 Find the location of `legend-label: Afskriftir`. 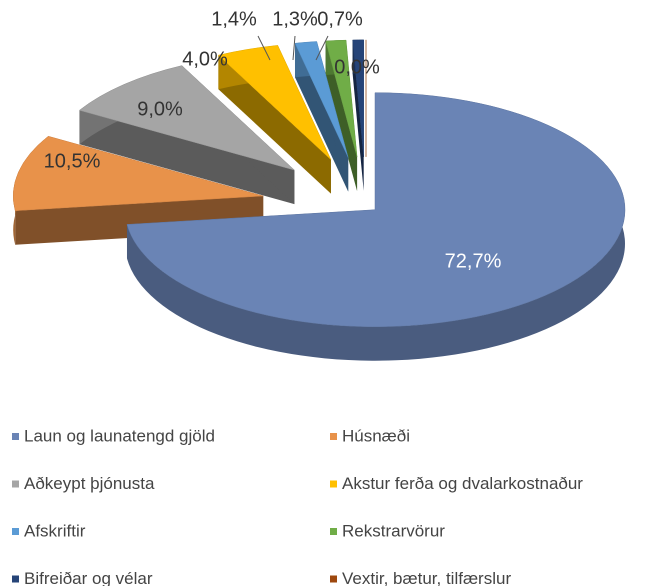

legend-label: Afskriftir is located at coordinates (55, 530).